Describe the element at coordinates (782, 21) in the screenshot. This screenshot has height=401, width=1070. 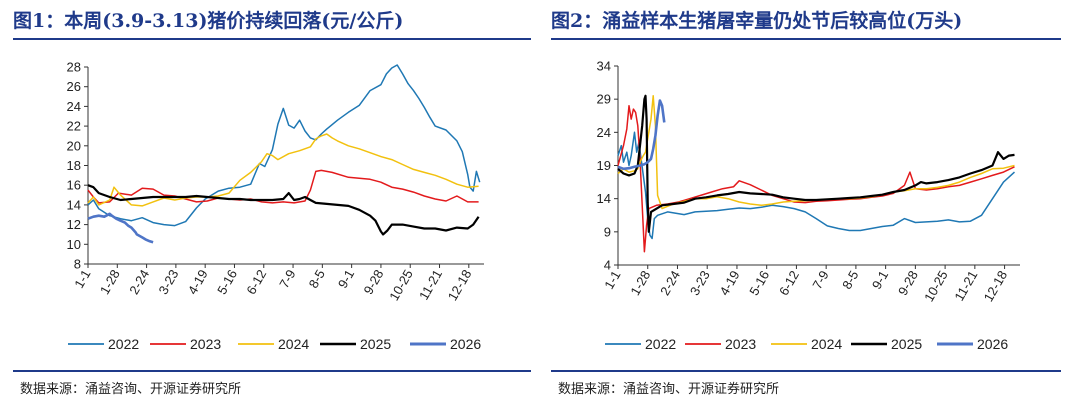
I see `chart2-title-text: 涌益样本生猪屠宰量仍处节后较高位(万头)` at that location.